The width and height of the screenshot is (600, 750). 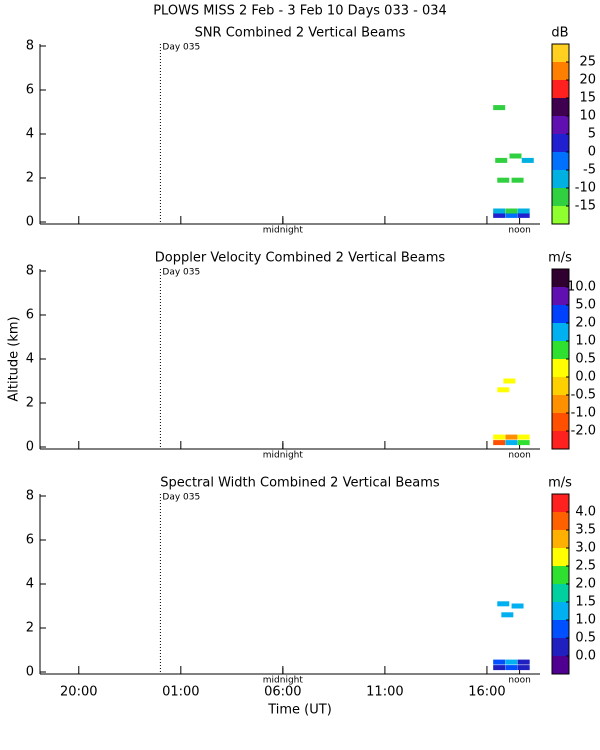 What do you see at coordinates (587, 80) in the screenshot?
I see `colorbar-tick-label: 20` at bounding box center [587, 80].